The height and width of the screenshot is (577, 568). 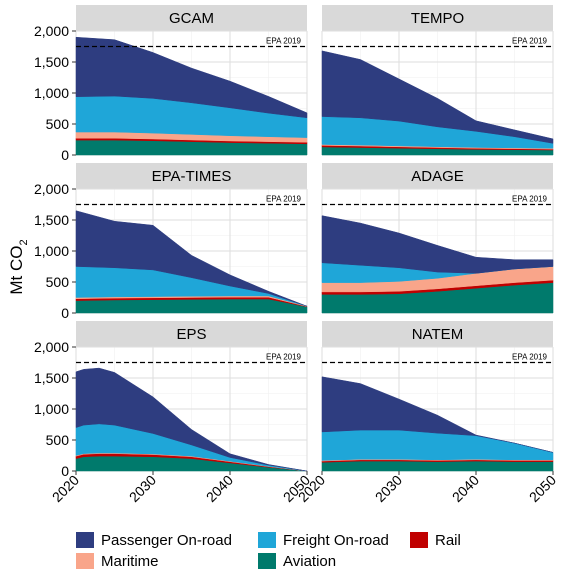 I want to click on panel-title: TEMPO, so click(x=437, y=18).